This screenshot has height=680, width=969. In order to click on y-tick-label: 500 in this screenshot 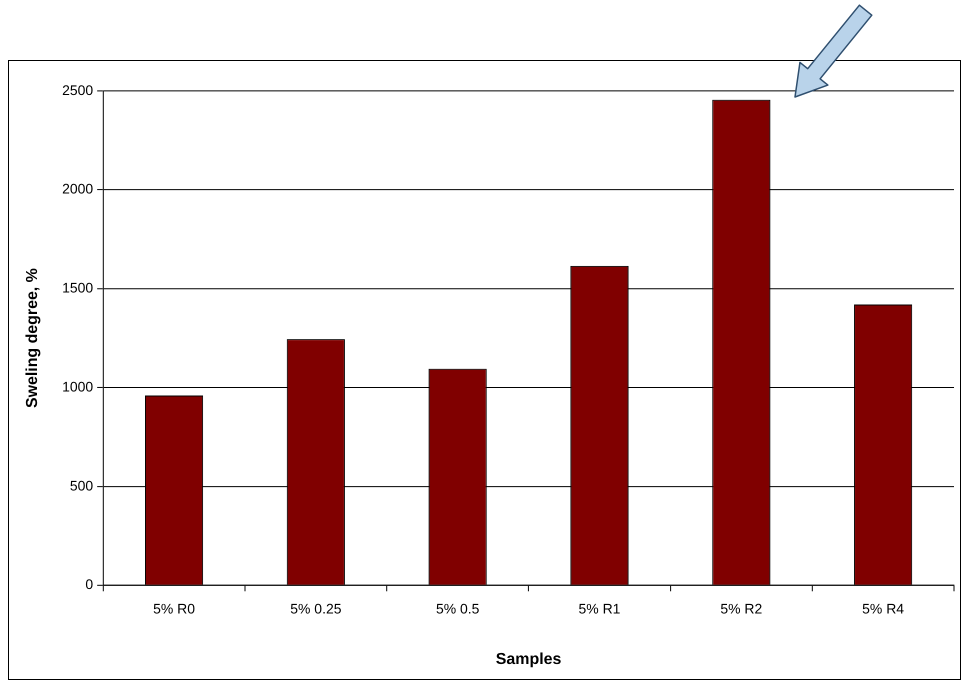, I will do `click(82, 485)`.